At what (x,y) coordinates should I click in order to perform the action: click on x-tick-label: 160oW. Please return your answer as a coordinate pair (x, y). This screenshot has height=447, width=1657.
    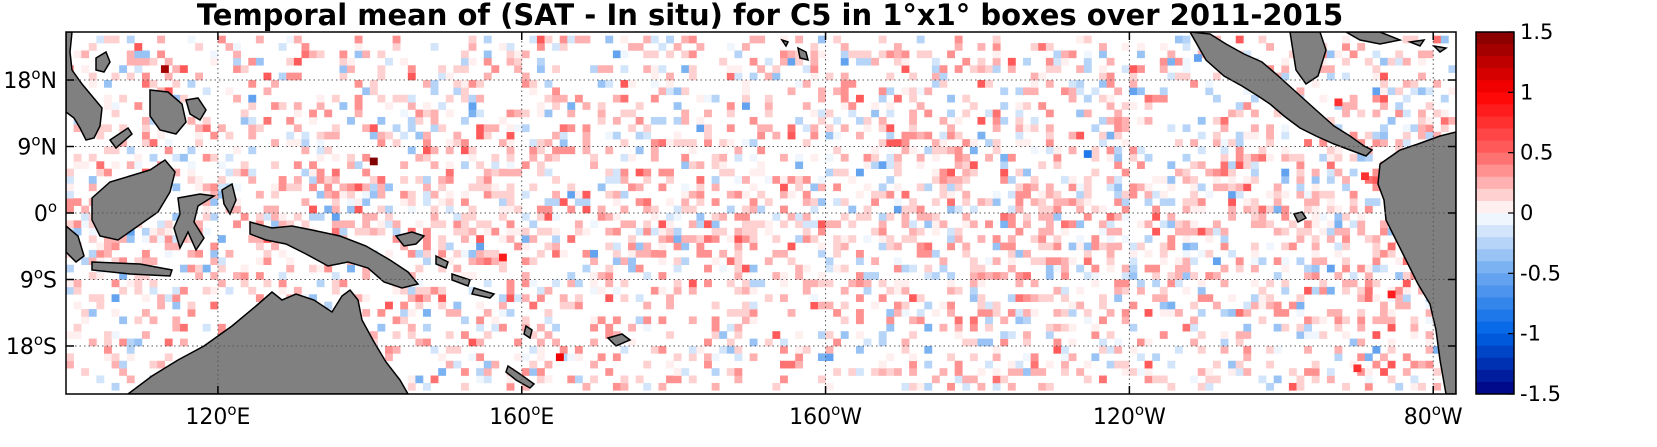
    Looking at the image, I should click on (825, 415).